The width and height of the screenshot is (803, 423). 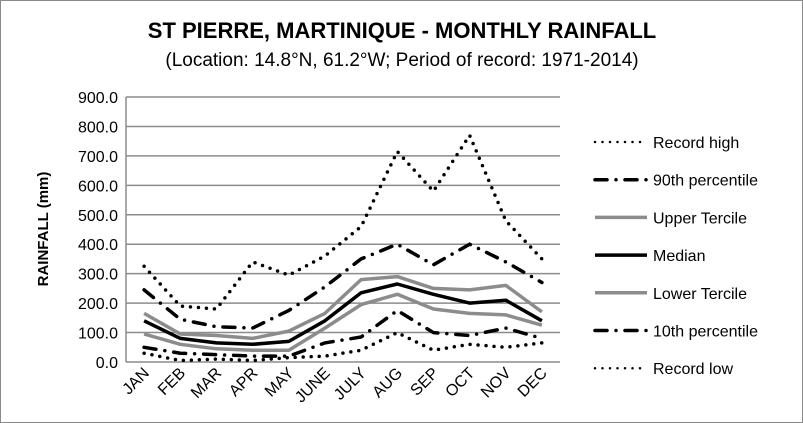 I want to click on series-line-upper-tercile, so click(x=343, y=307).